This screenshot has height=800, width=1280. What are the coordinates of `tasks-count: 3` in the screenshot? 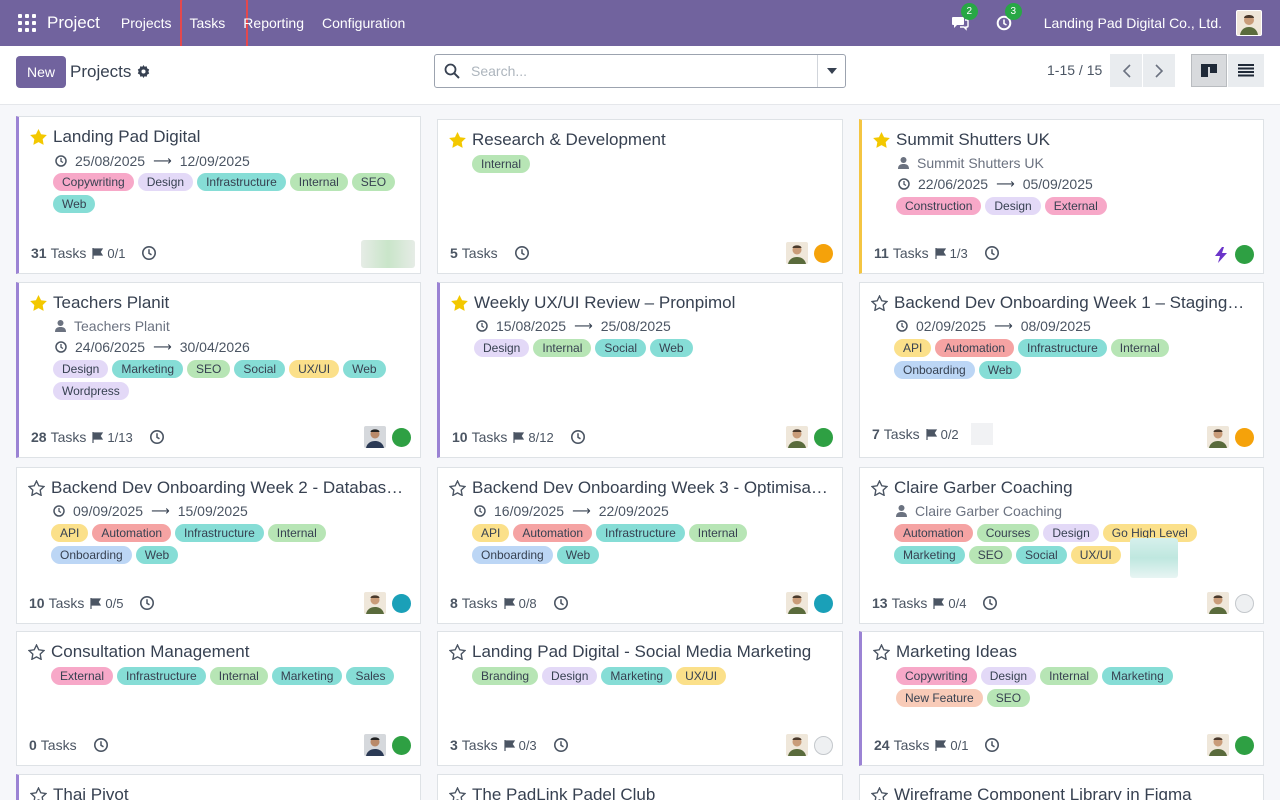 It's located at (454, 745).